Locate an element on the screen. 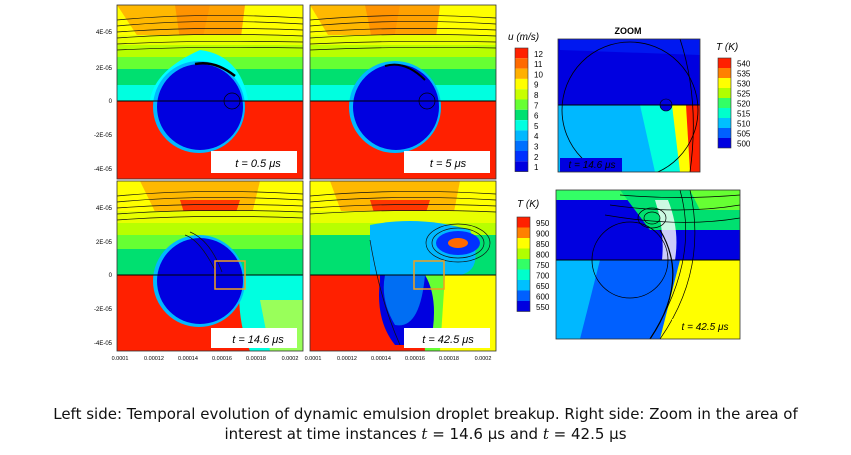 The image size is (851, 455). caption-line-2-prefix: interest at time instances is located at coordinates (323, 434).